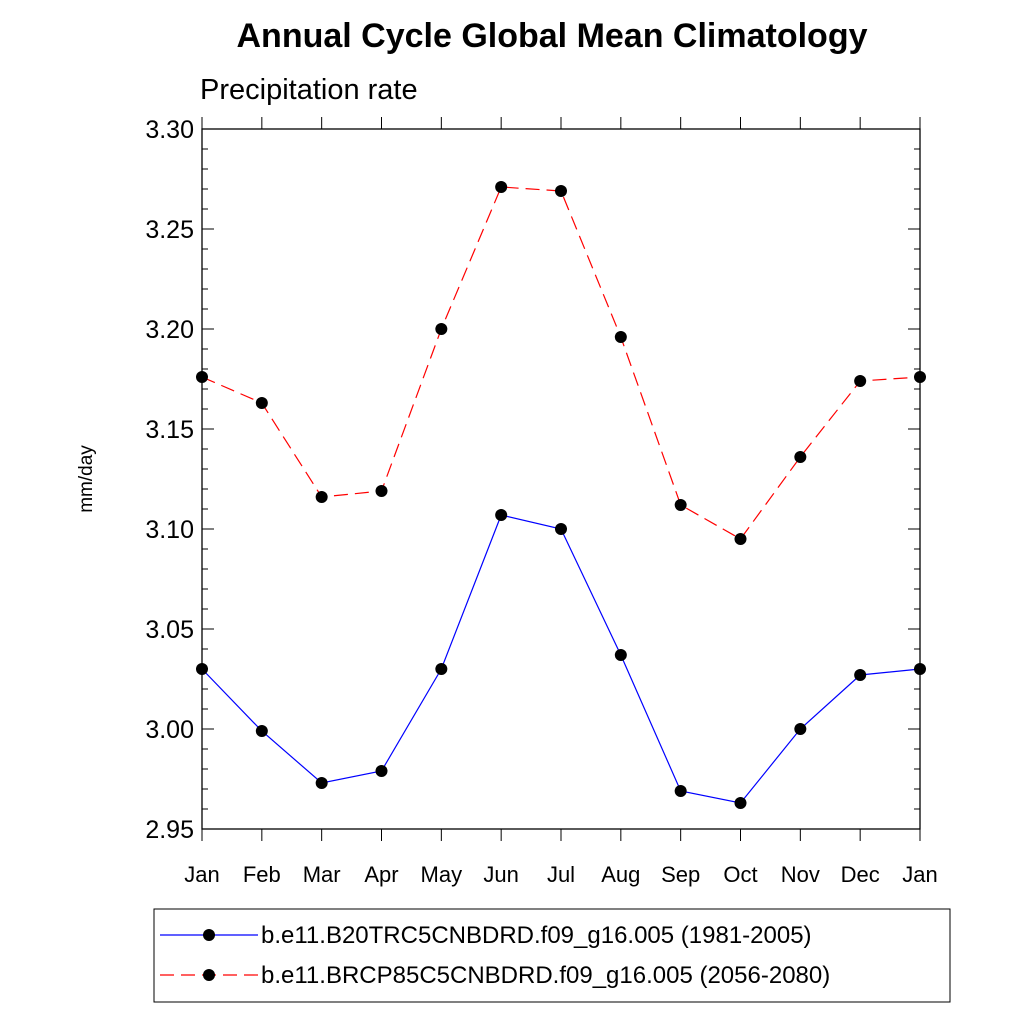  Describe the element at coordinates (169, 830) in the screenshot. I see `y-tick-label: 2.95` at that location.